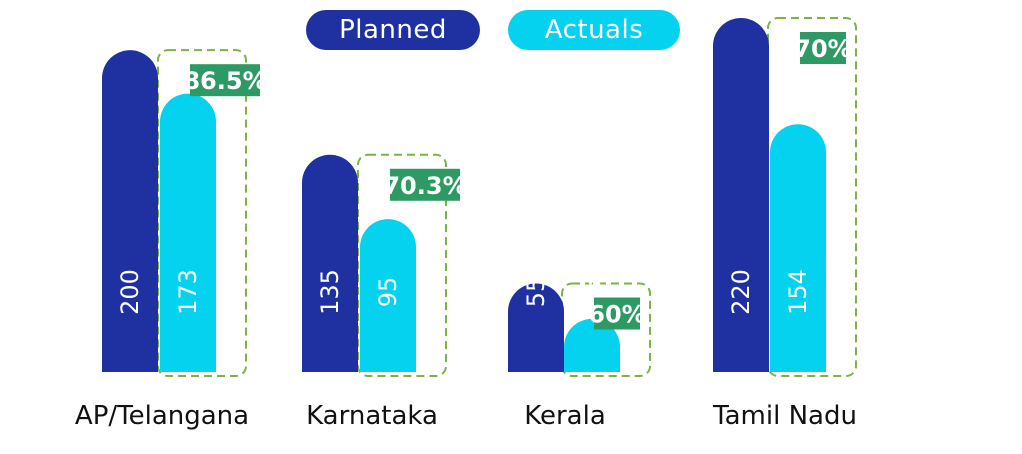 The height and width of the screenshot is (454, 1022). What do you see at coordinates (798, 292) in the screenshot?
I see `actuals-value-label: 154` at bounding box center [798, 292].